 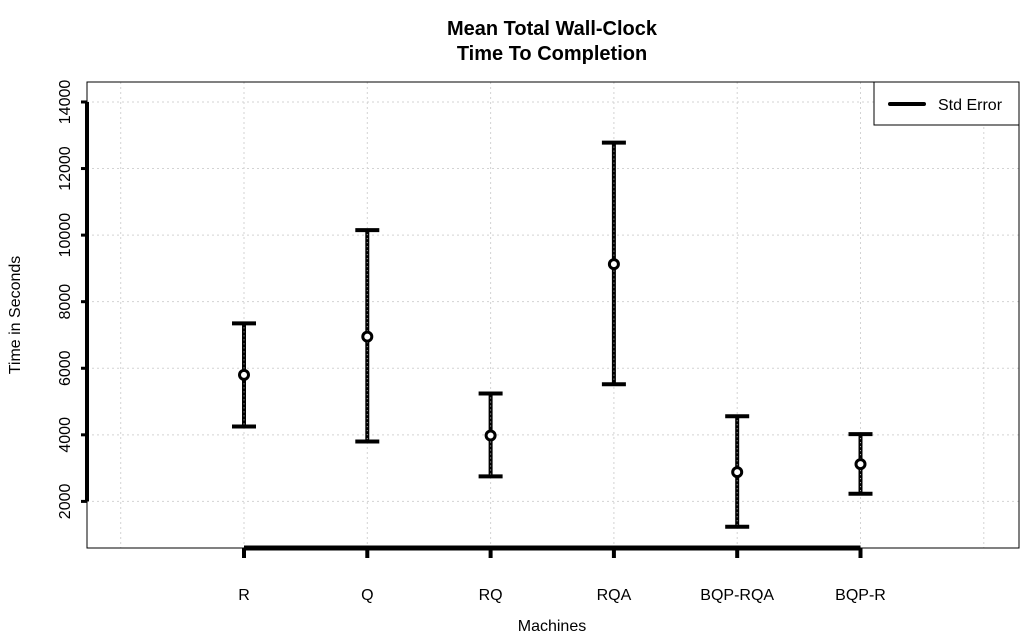 I want to click on x-tick-label: Q, so click(x=367, y=595).